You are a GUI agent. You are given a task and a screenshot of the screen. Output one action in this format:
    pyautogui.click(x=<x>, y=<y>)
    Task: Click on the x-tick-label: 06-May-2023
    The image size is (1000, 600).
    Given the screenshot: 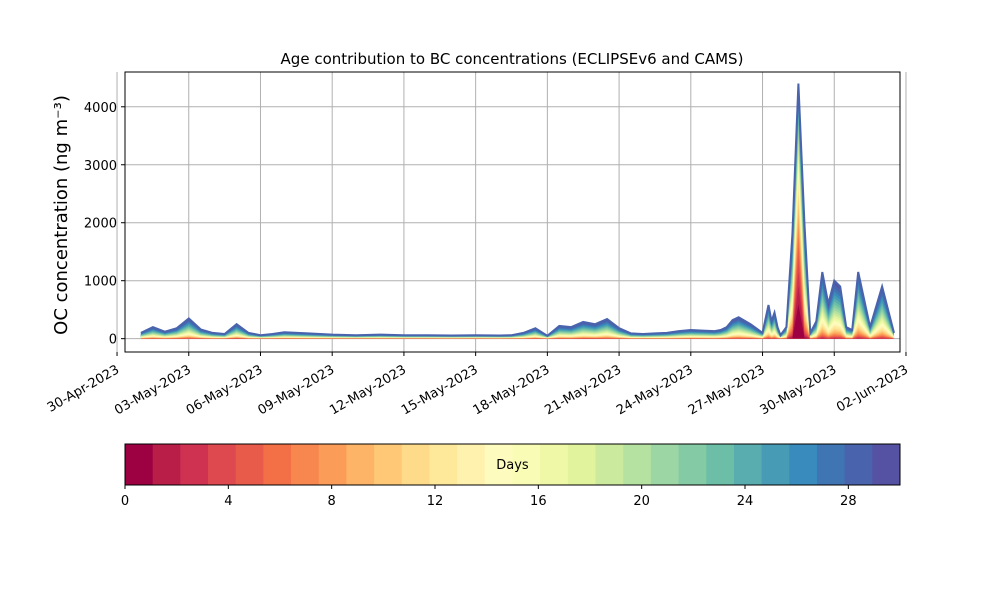 What is the action you would take?
    pyautogui.click(x=225, y=390)
    